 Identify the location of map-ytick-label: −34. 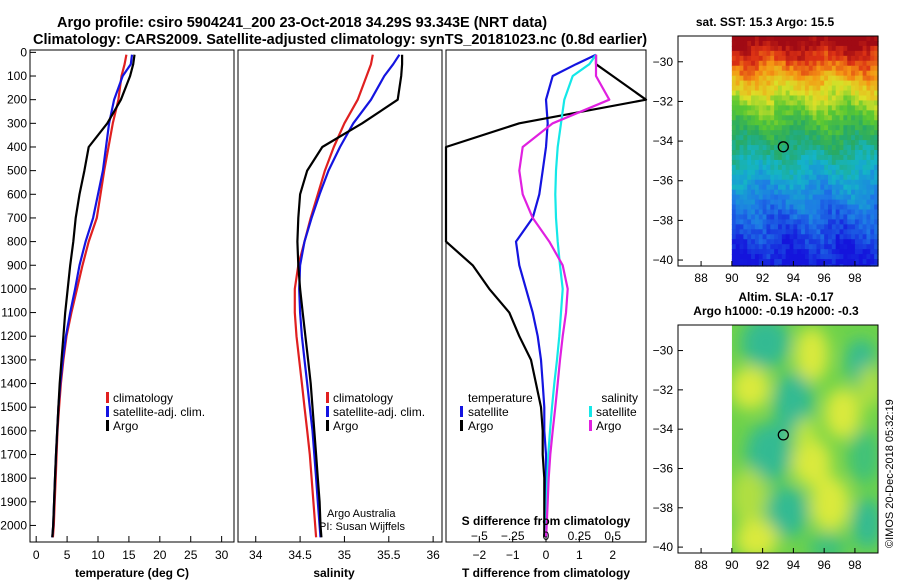
(663, 429).